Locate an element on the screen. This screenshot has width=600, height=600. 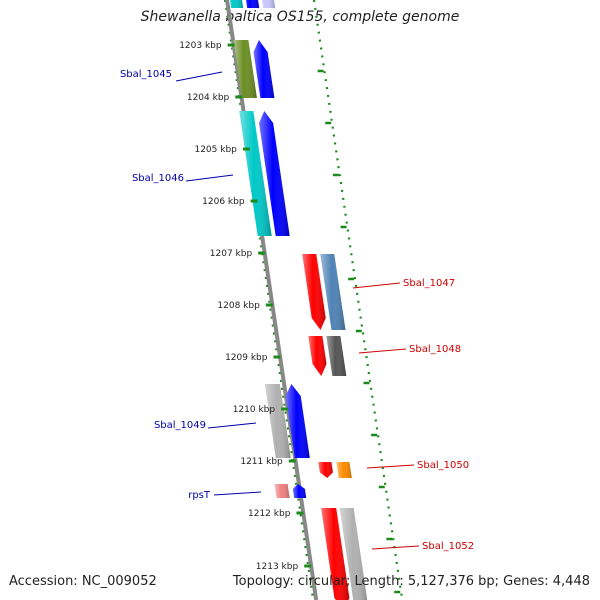
sbal-1052-gene-shade is located at coordinates (335, 554).